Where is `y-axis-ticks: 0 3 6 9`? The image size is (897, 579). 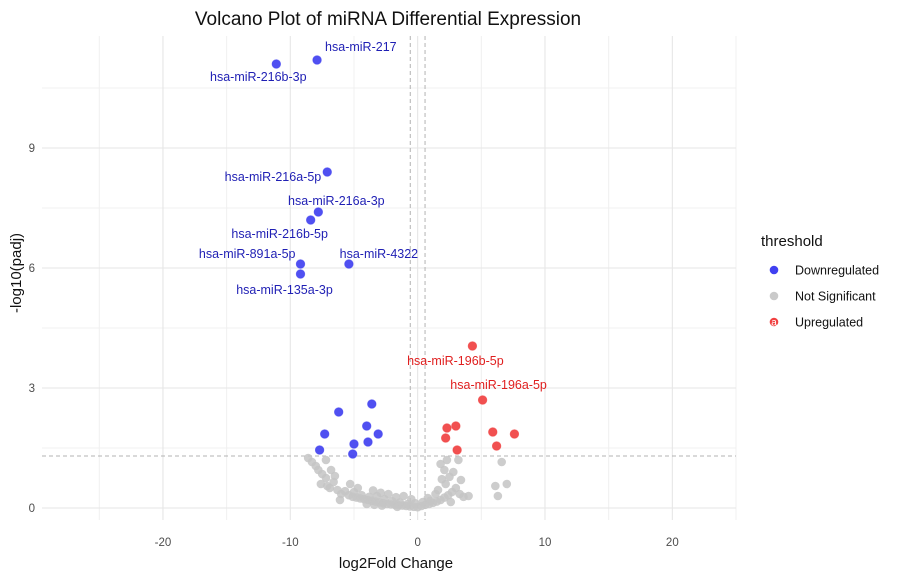 y-axis-ticks: 0 3 6 9 is located at coordinates (32, 329).